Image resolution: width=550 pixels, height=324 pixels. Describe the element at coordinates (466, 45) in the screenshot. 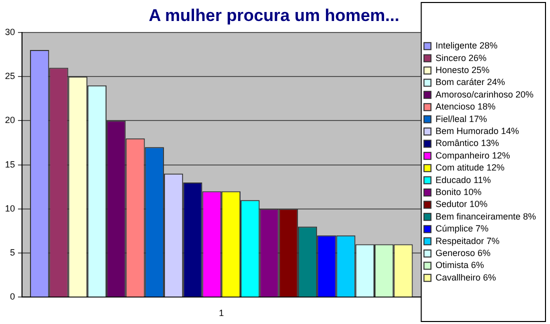

I see `legend-label: Inteligente 28%` at that location.